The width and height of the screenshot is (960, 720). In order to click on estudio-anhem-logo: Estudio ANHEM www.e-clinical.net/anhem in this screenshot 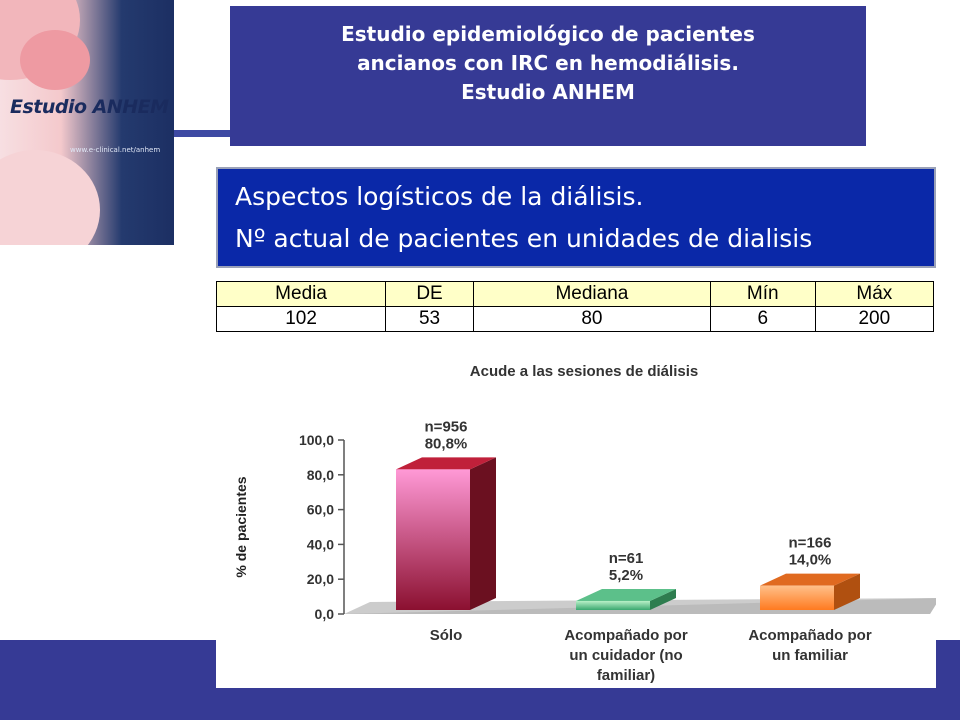, I will do `click(87, 122)`.